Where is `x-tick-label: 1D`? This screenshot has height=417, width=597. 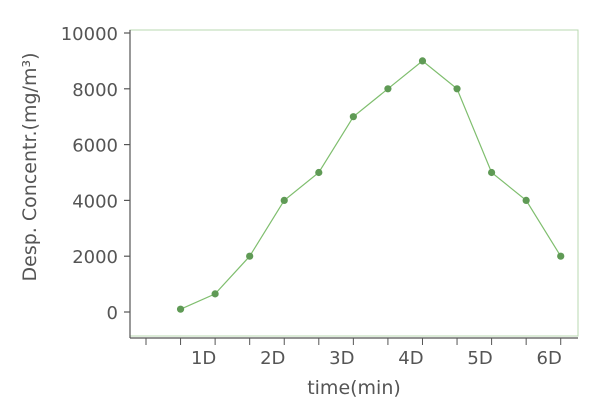 x-tick-label: 1D is located at coordinates (203, 358).